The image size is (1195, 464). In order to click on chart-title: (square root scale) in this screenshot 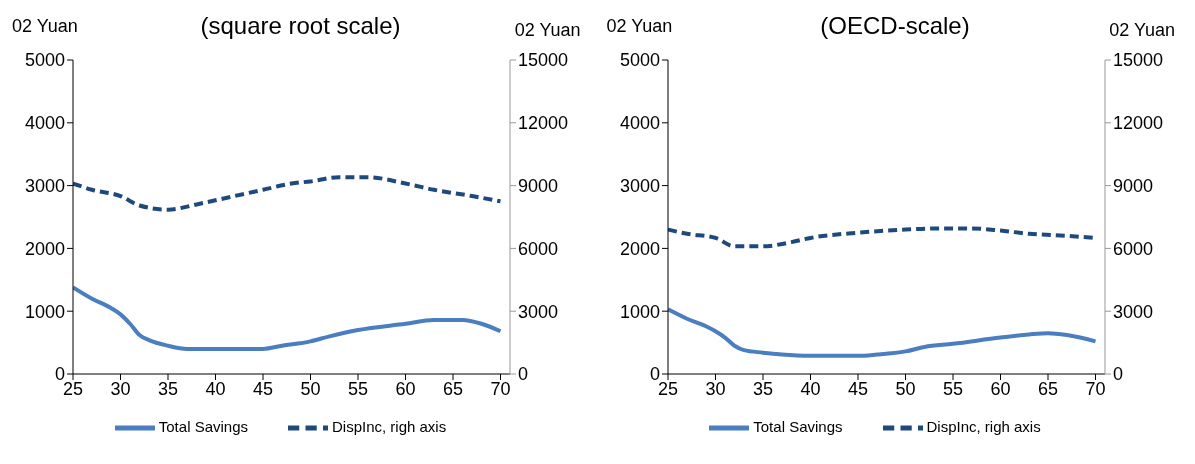, I will do `click(300, 25)`.